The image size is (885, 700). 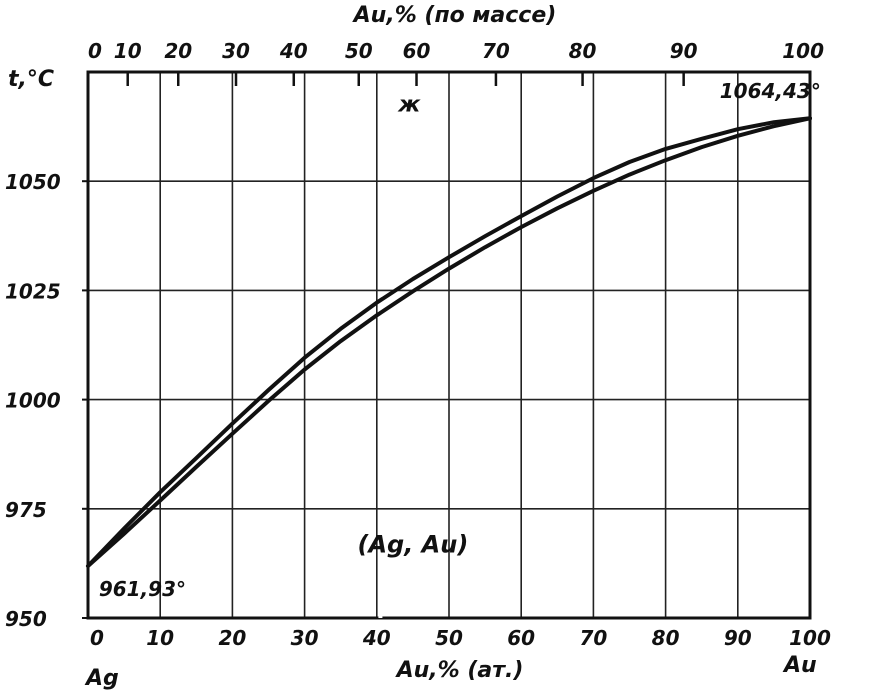 I want to click on melting-point-ag-label: 961,93°, so click(x=142, y=589).